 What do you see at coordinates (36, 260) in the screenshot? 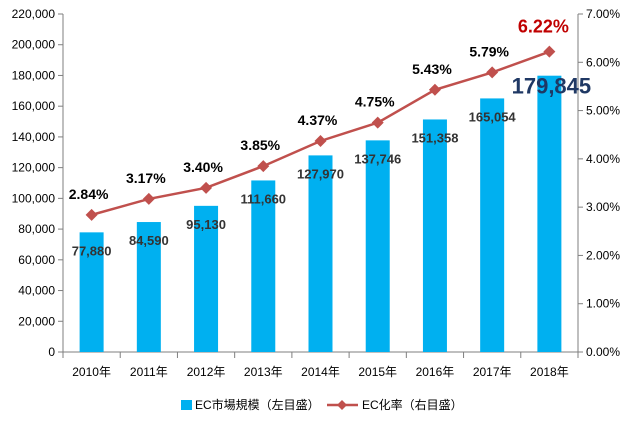
I see `y-left-tick-label: 60,000` at bounding box center [36, 260].